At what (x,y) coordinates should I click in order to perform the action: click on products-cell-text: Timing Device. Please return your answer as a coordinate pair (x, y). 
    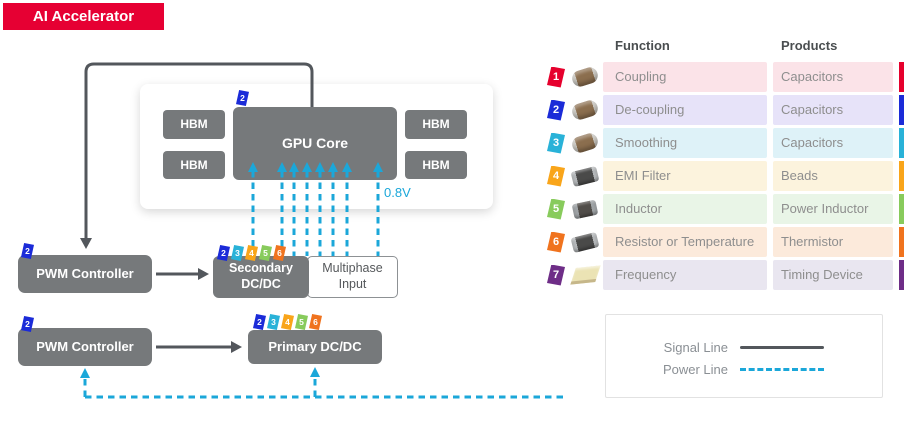
    Looking at the image, I should click on (822, 274).